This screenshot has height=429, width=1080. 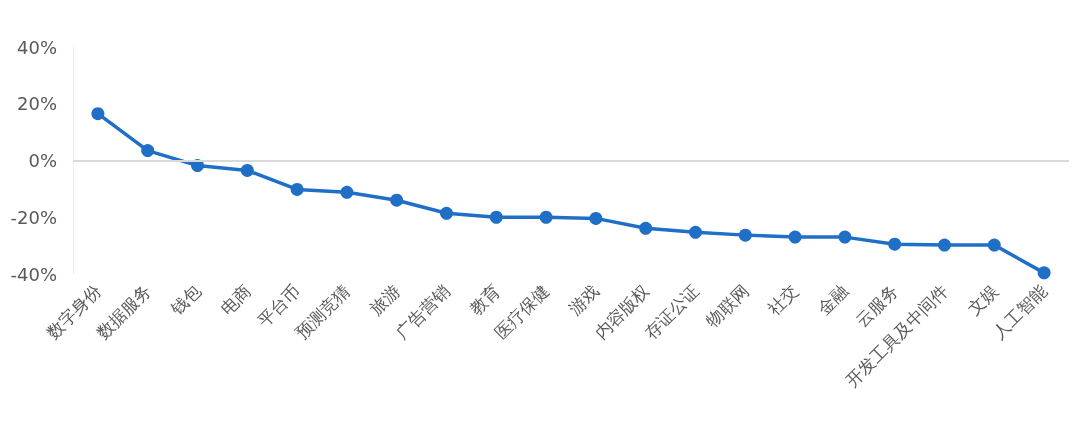 What do you see at coordinates (384, 300) in the screenshot?
I see `x-tick-label: 旅游` at bounding box center [384, 300].